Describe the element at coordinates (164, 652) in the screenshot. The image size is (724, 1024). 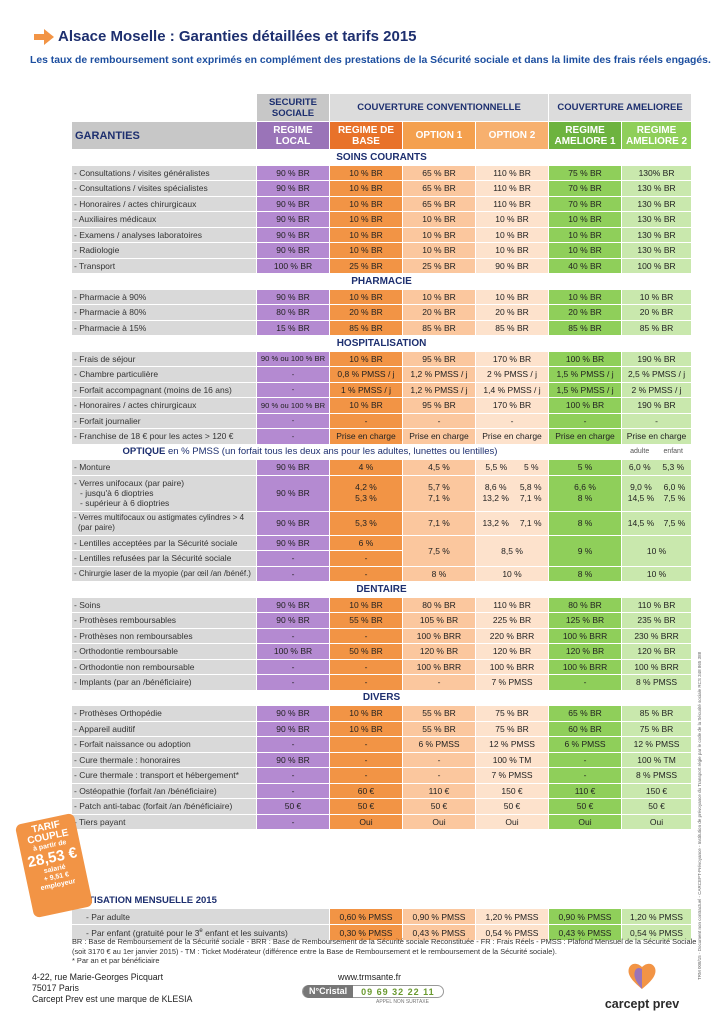
I see `row-label: - Orthodontie remboursable` at that location.